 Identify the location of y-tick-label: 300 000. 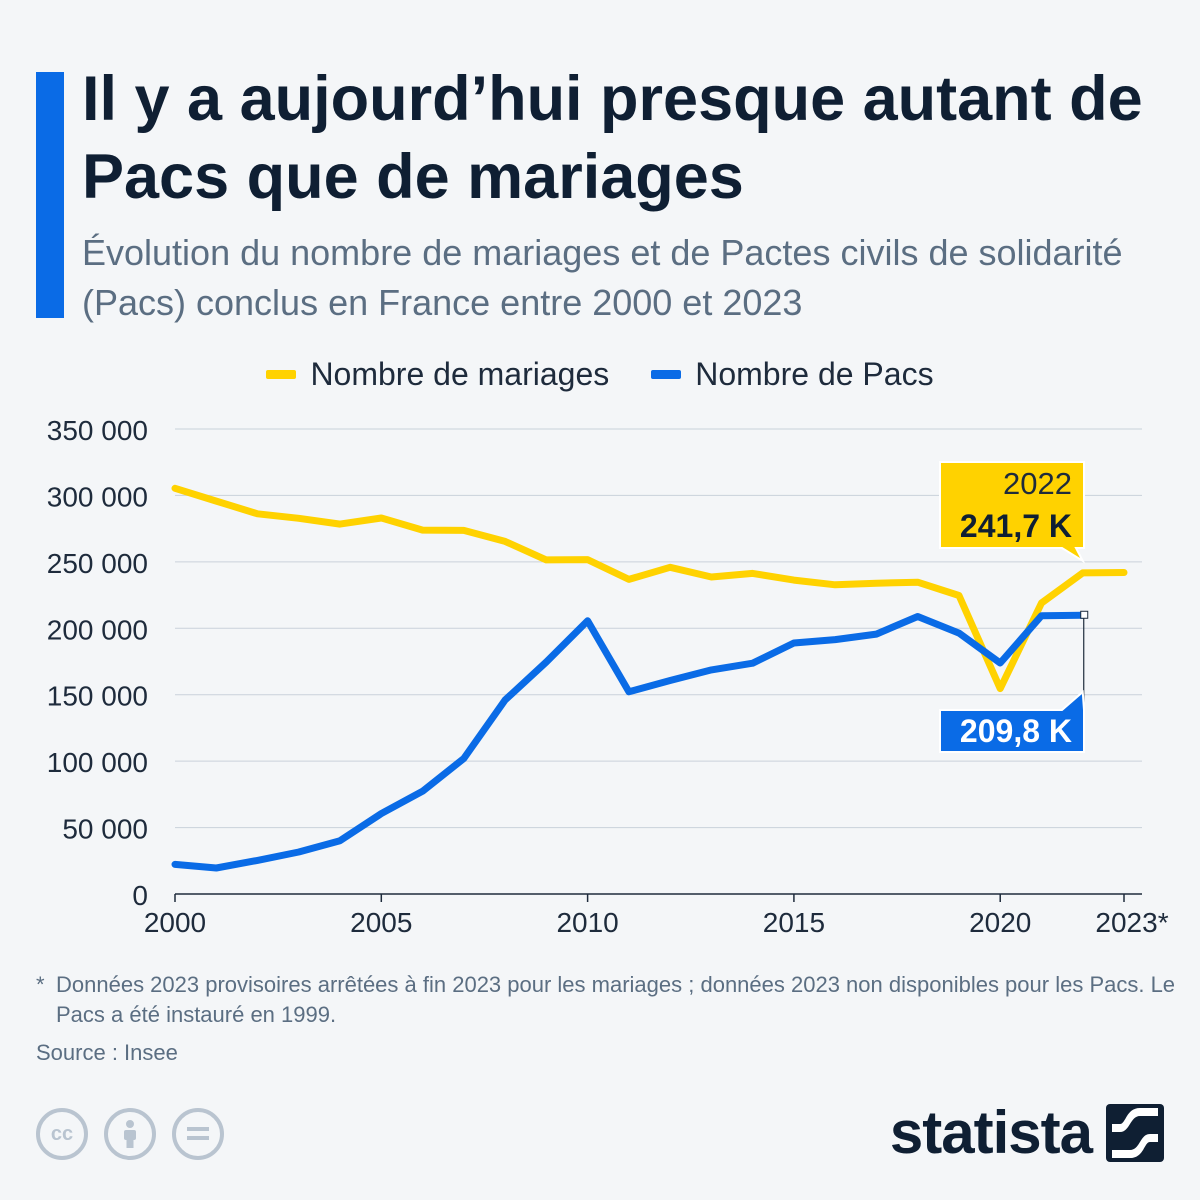
(97, 496).